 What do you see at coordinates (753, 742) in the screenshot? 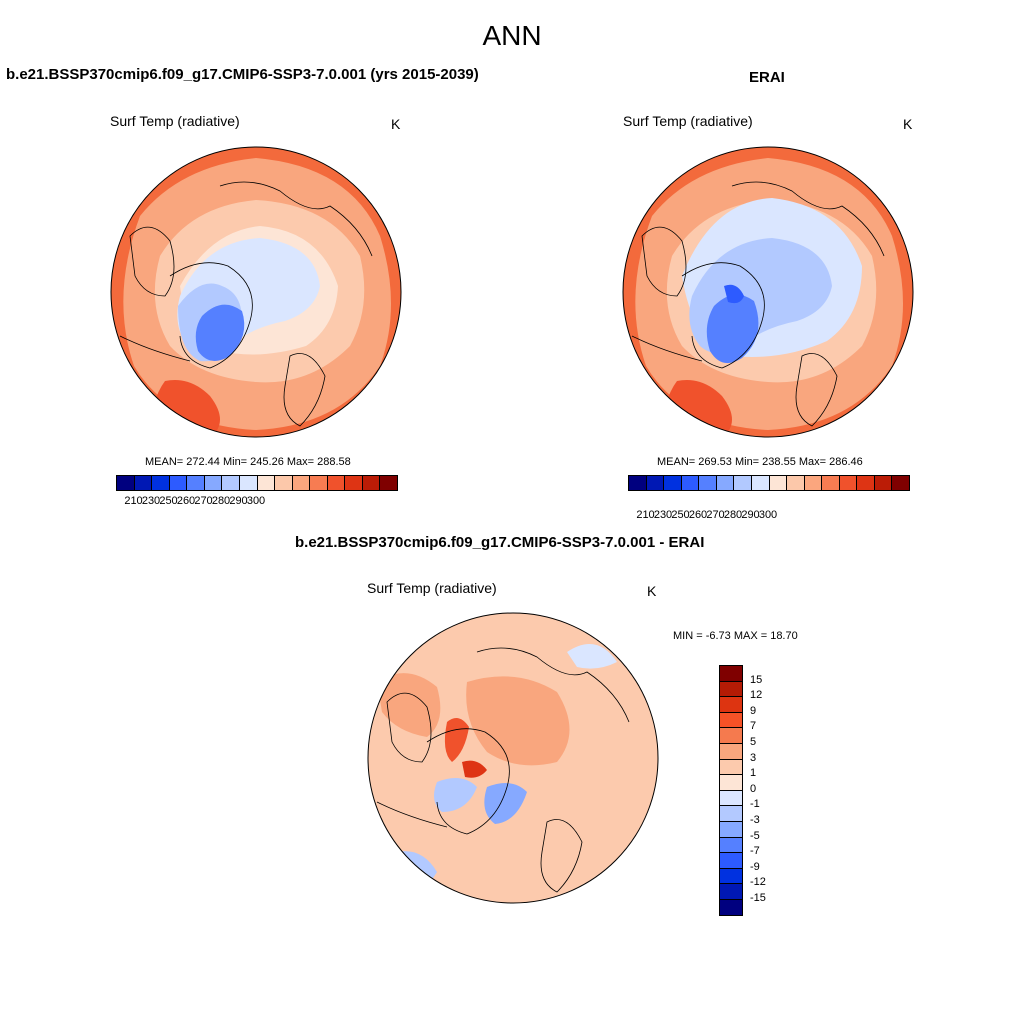
I see `colorbar-tick-label: 5` at bounding box center [753, 742].